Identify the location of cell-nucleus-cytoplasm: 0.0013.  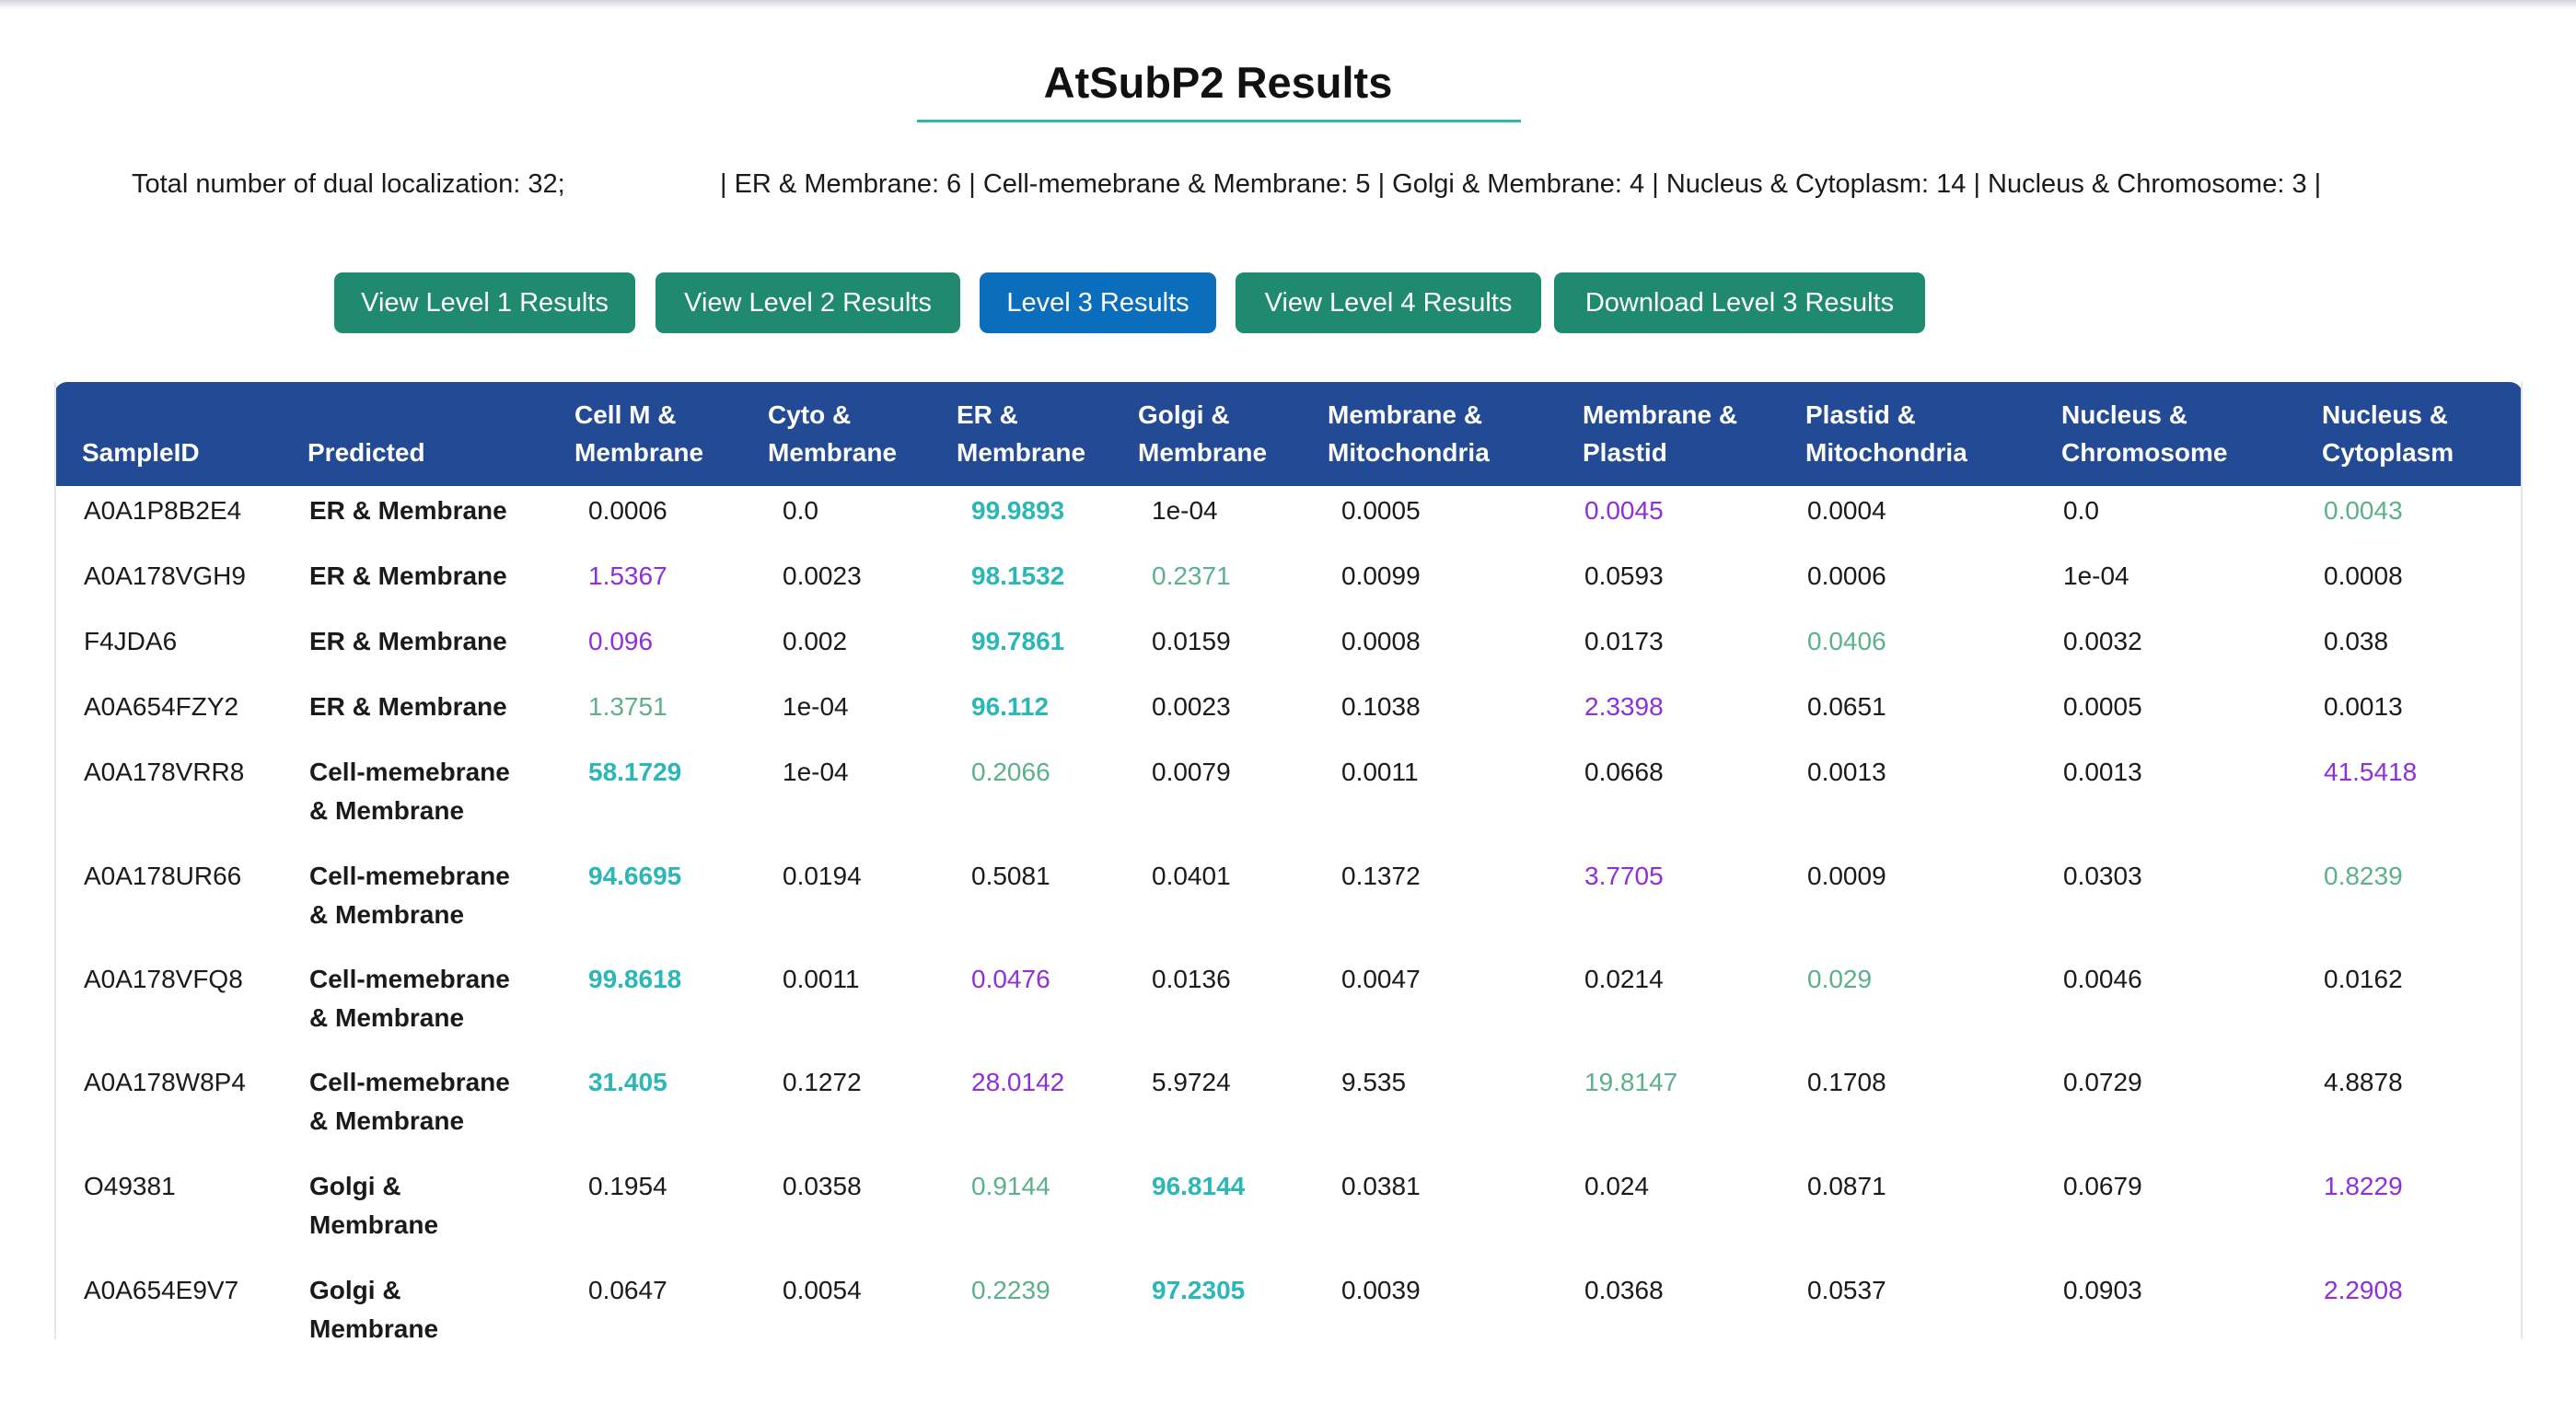
(2363, 706).